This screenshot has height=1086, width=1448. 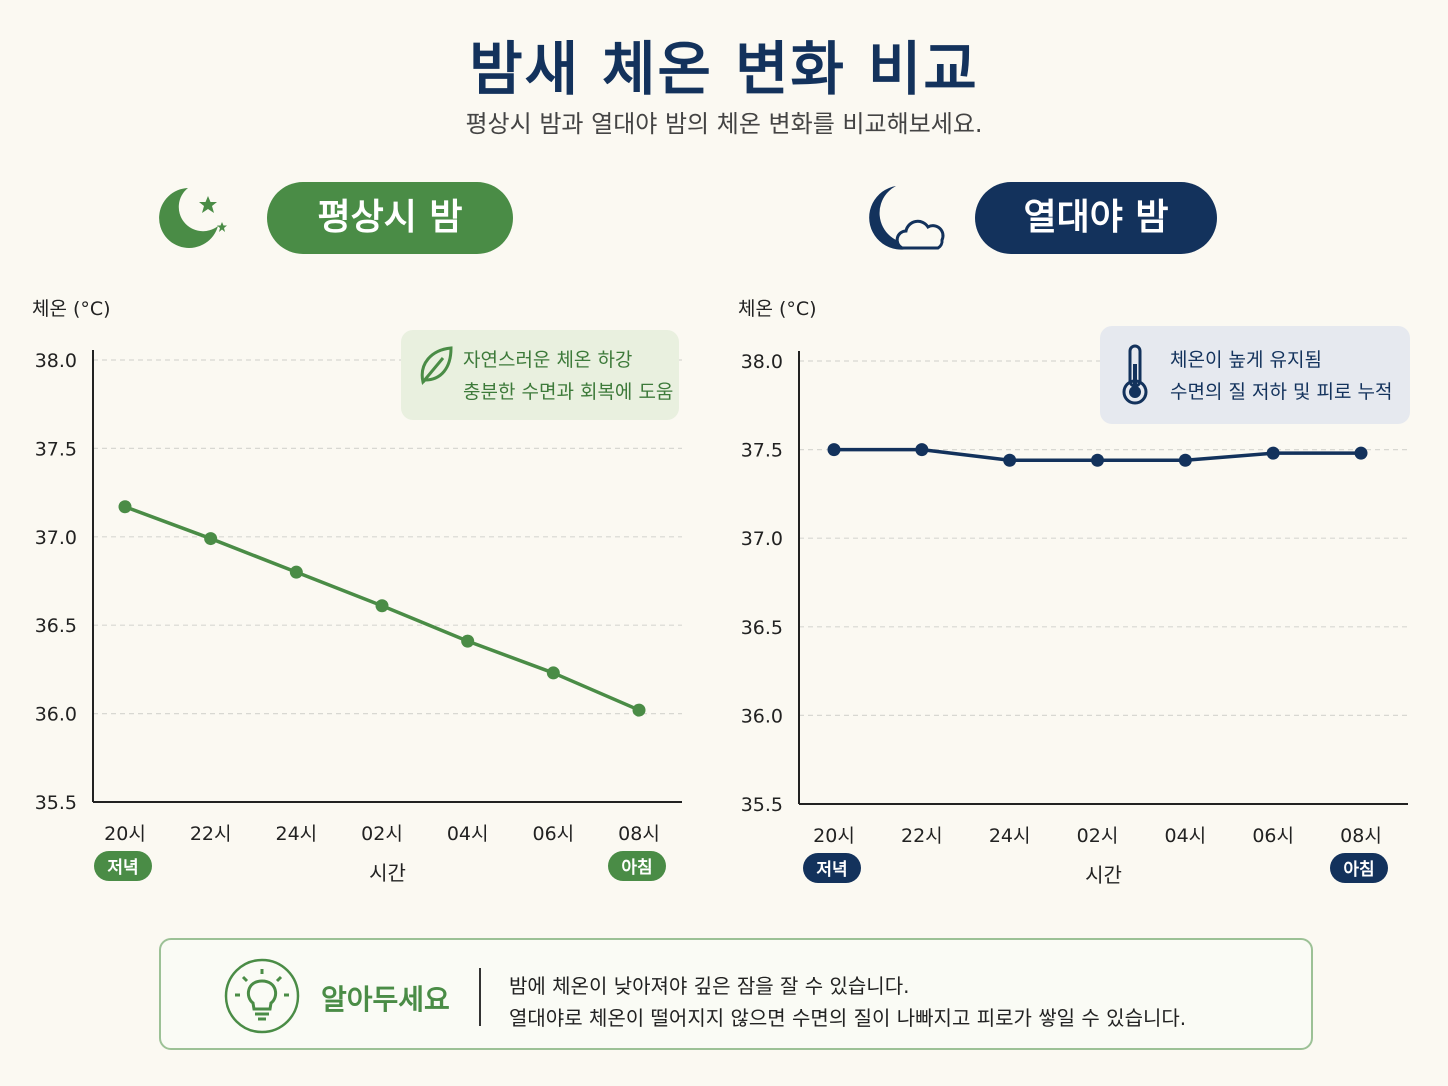 What do you see at coordinates (56, 538) in the screenshot?
I see `left-y-tick-label: 37.0` at bounding box center [56, 538].